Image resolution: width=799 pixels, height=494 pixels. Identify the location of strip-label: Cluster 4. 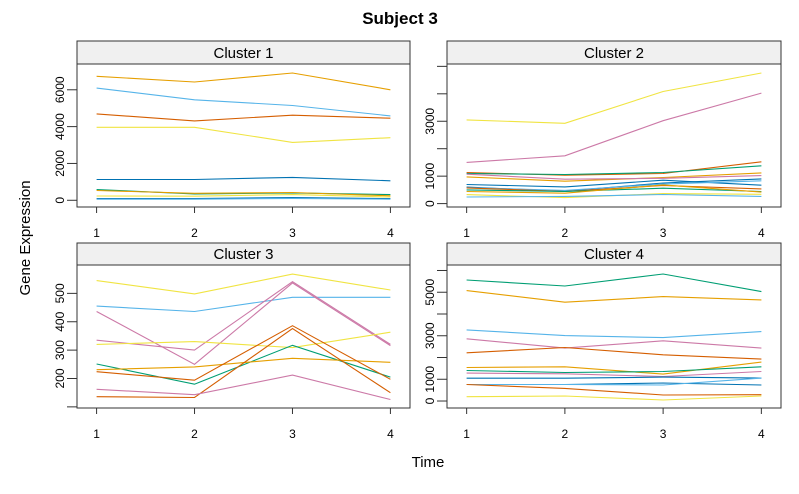
(614, 254).